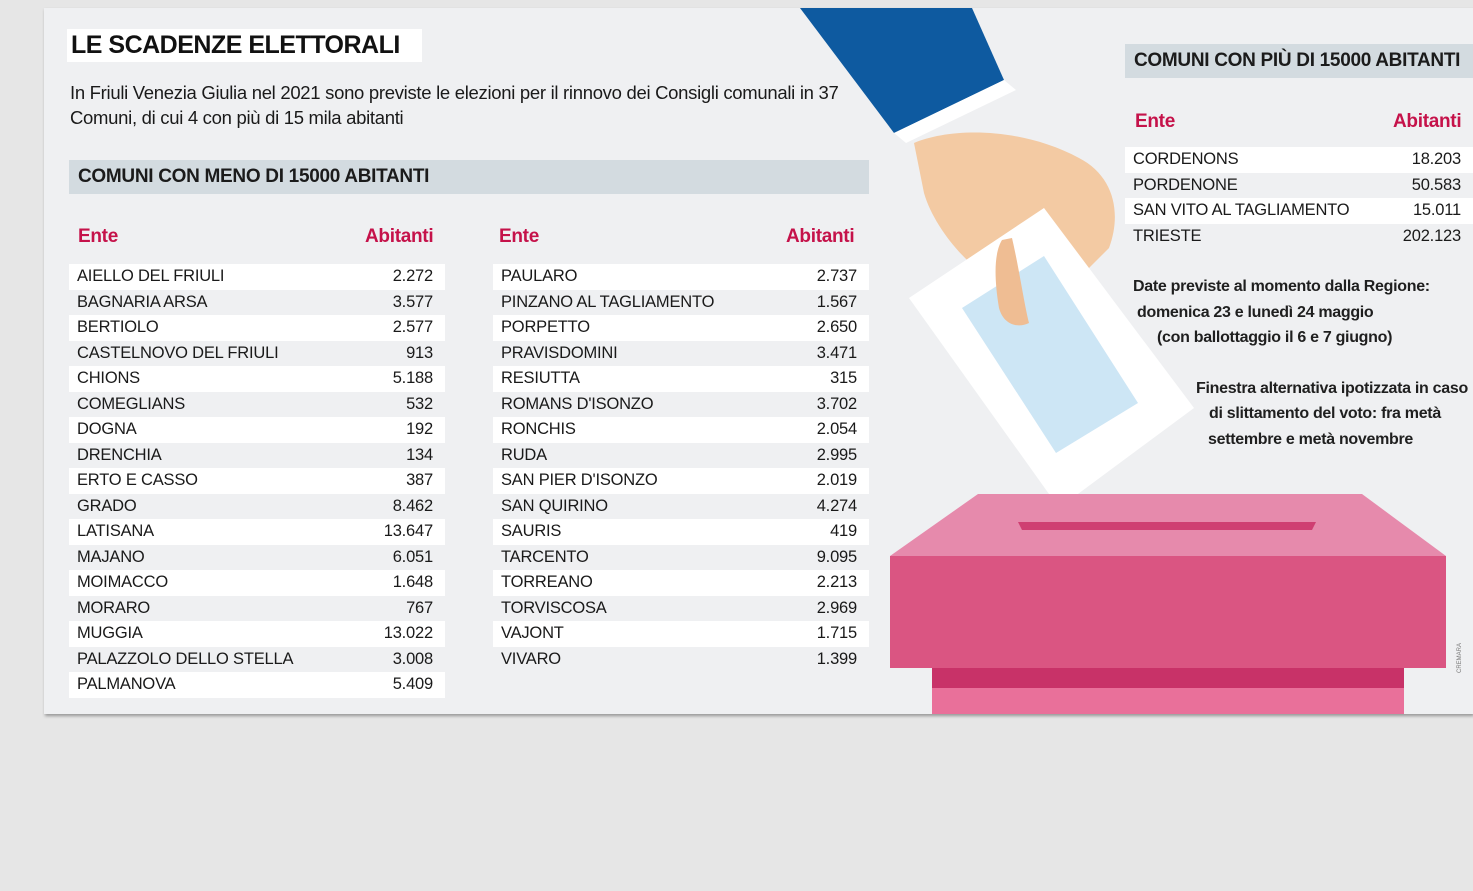 The image size is (1473, 891). What do you see at coordinates (257, 583) in the screenshot?
I see `table-row: MOIMACCO 1.648` at bounding box center [257, 583].